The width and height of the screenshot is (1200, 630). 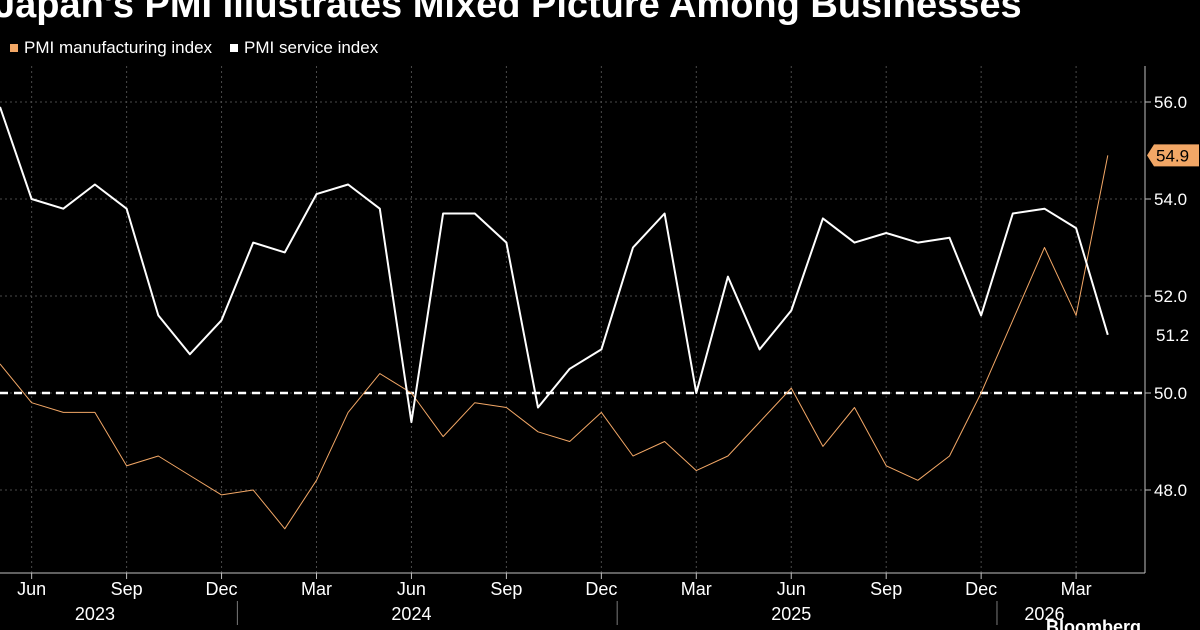 What do you see at coordinates (1044, 614) in the screenshot?
I see `year-label: 2026` at bounding box center [1044, 614].